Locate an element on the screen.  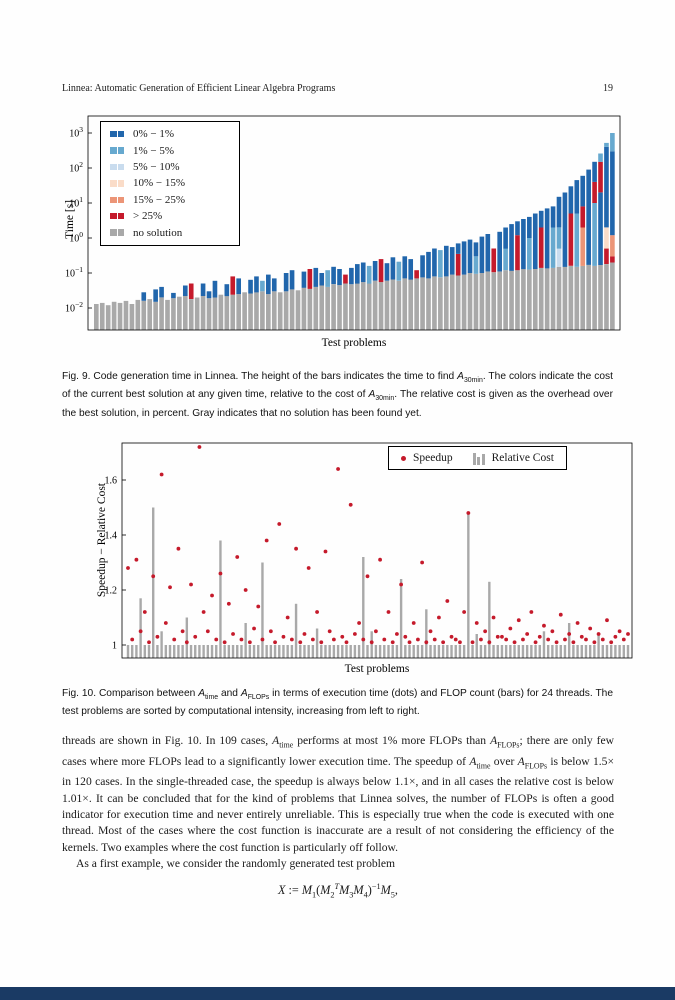
fig10-legend: Speedup Relative Cost is located at coordinates (477, 458).